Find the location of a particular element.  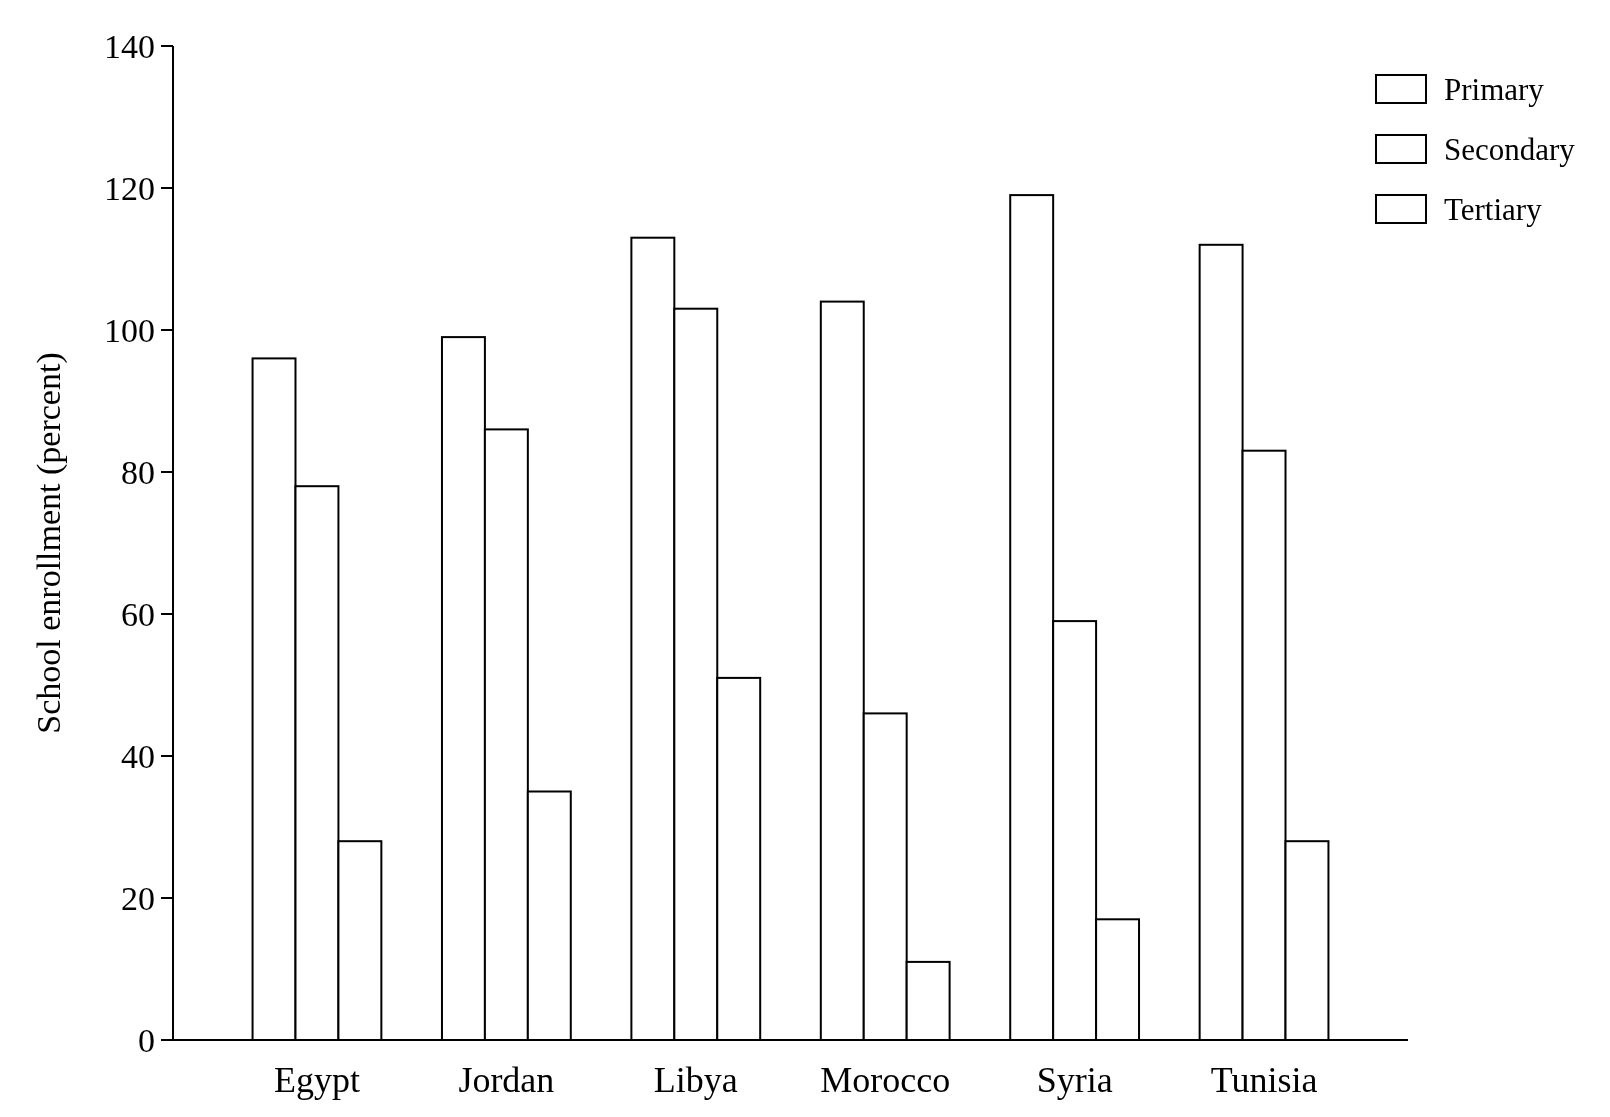

y-tick-label: 20 is located at coordinates (138, 898).